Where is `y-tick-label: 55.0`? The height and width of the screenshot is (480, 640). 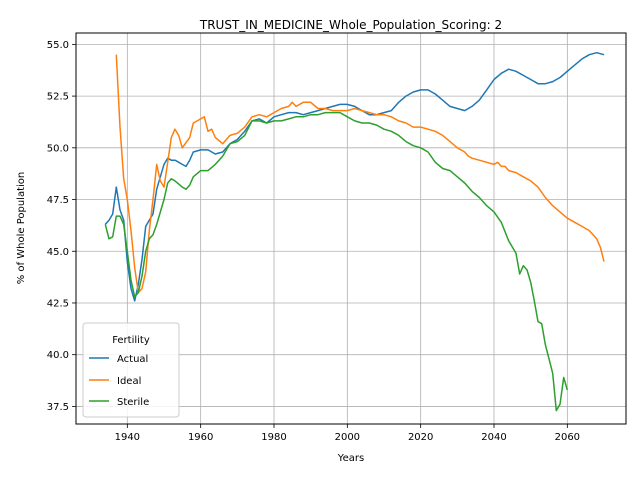
y-tick-label: 55.0 is located at coordinates (58, 45).